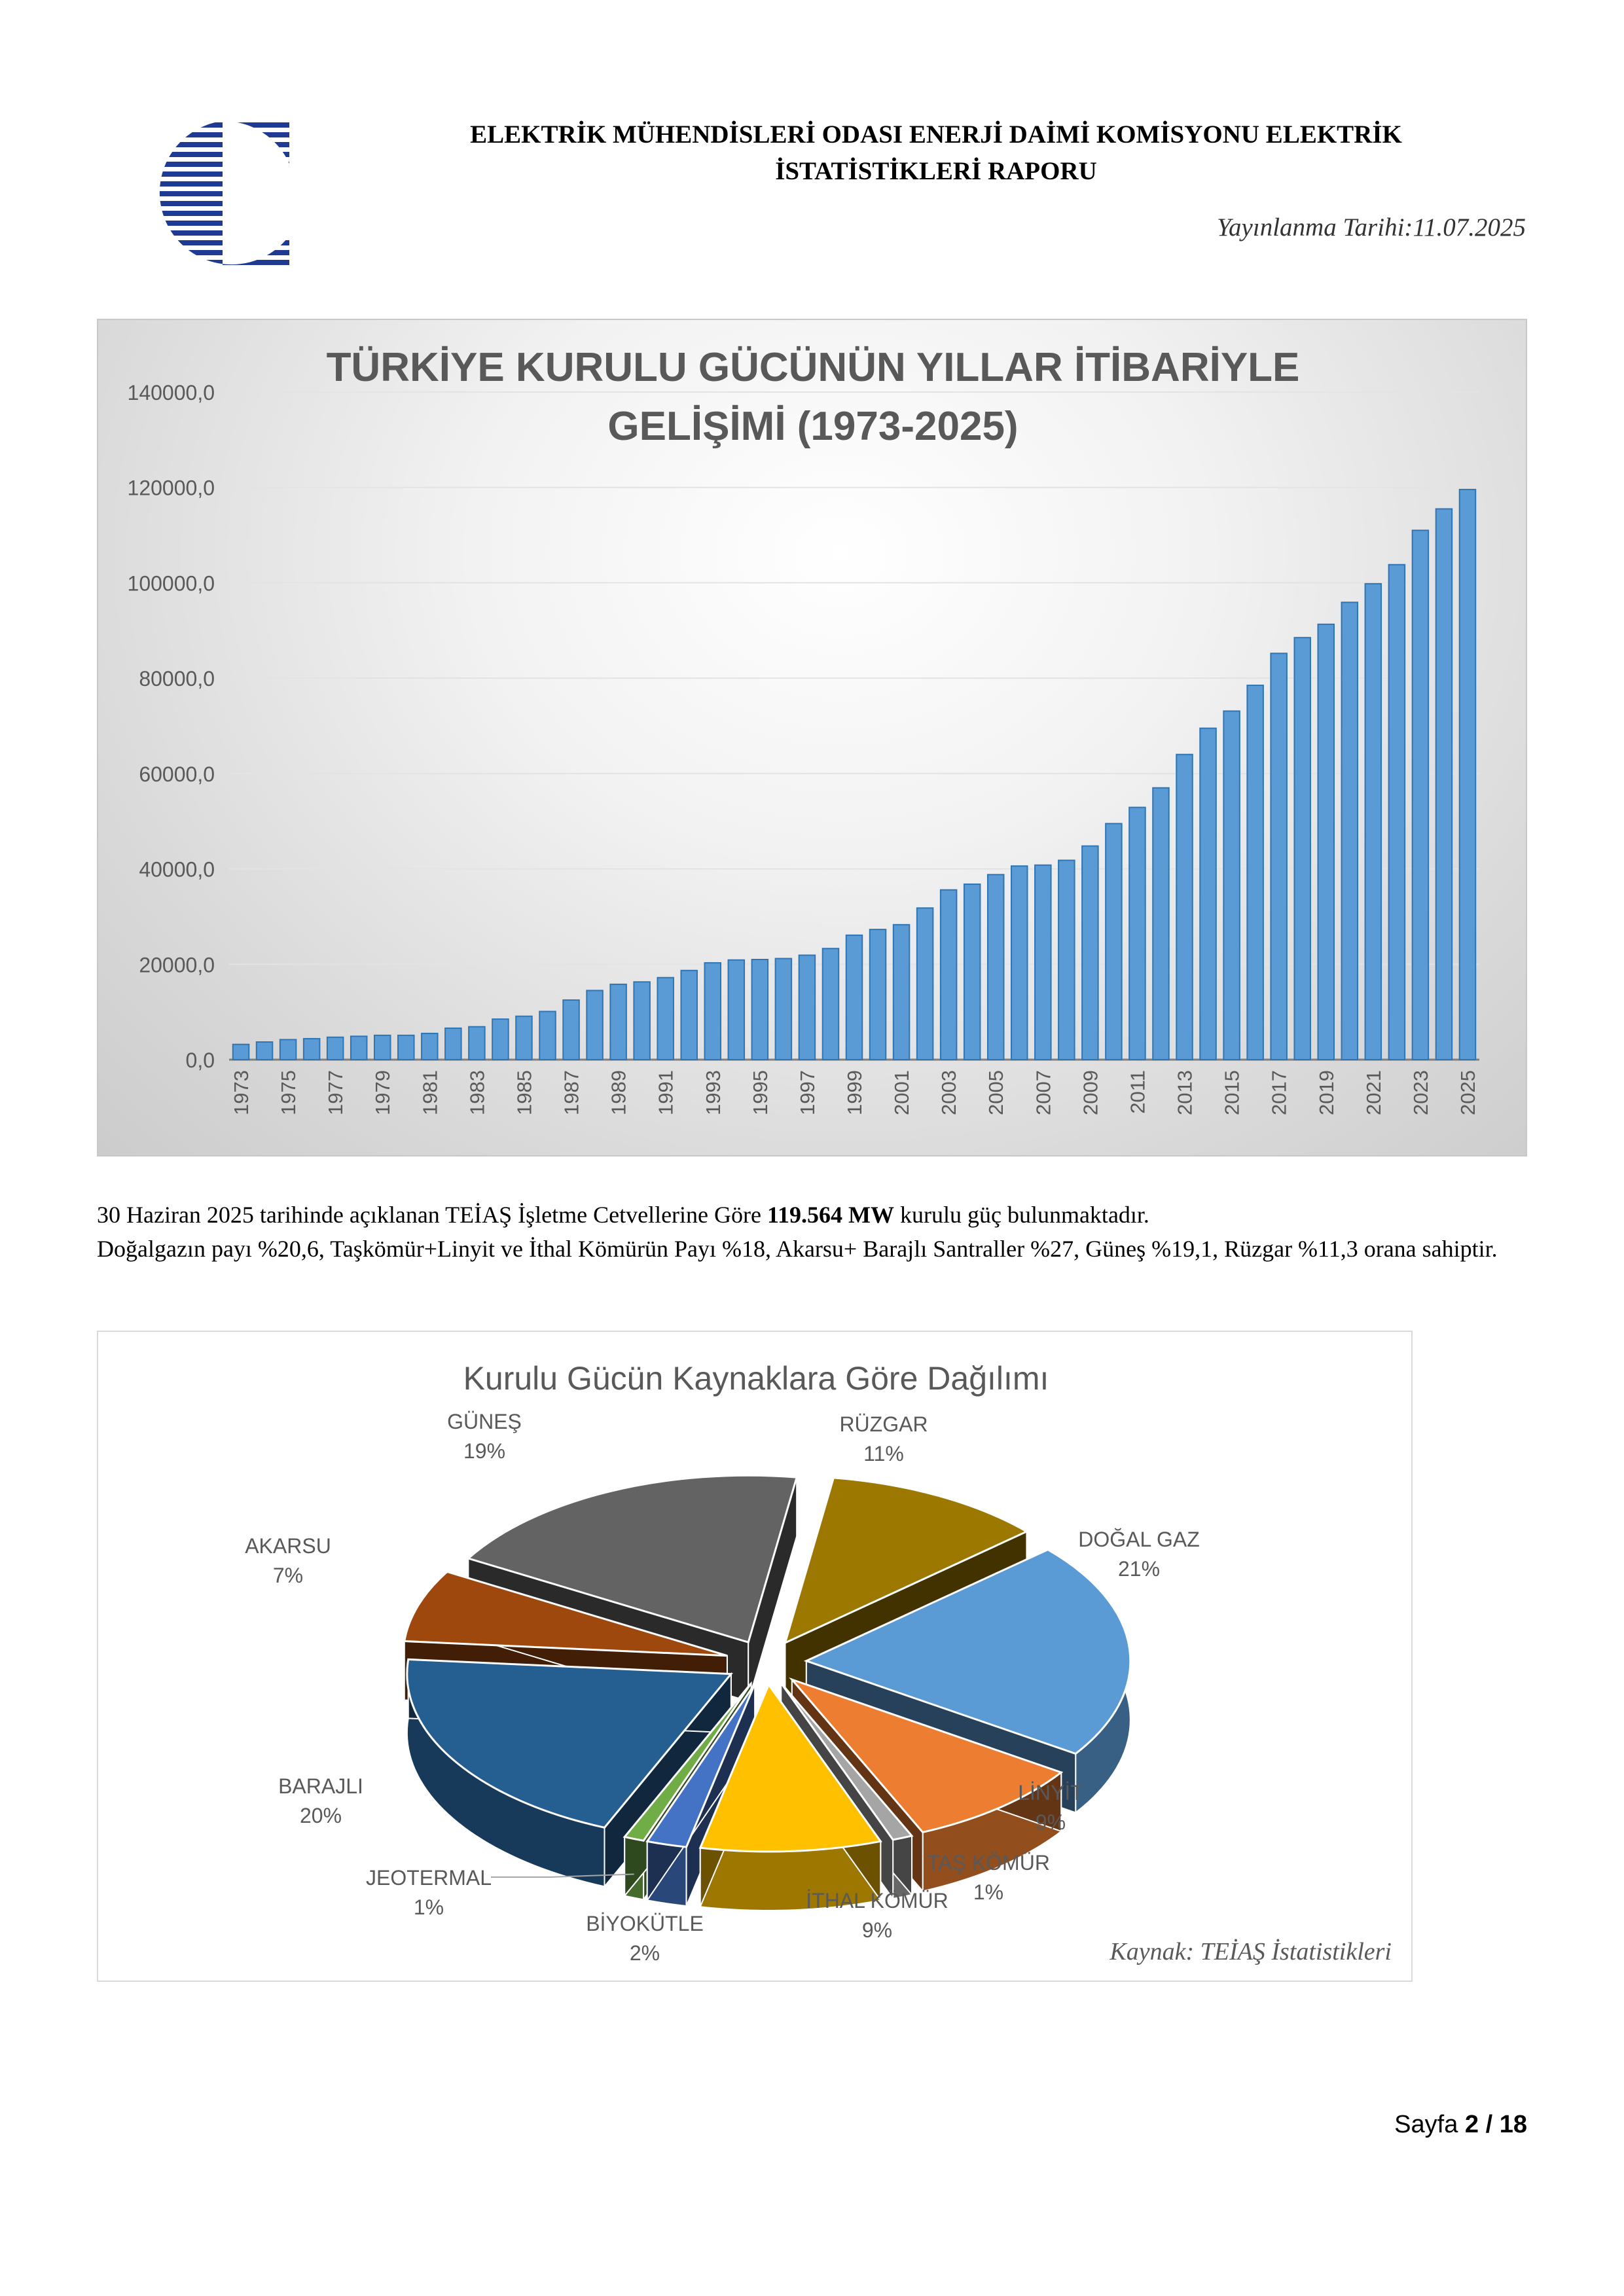  I want to click on bar-2010, so click(1114, 941).